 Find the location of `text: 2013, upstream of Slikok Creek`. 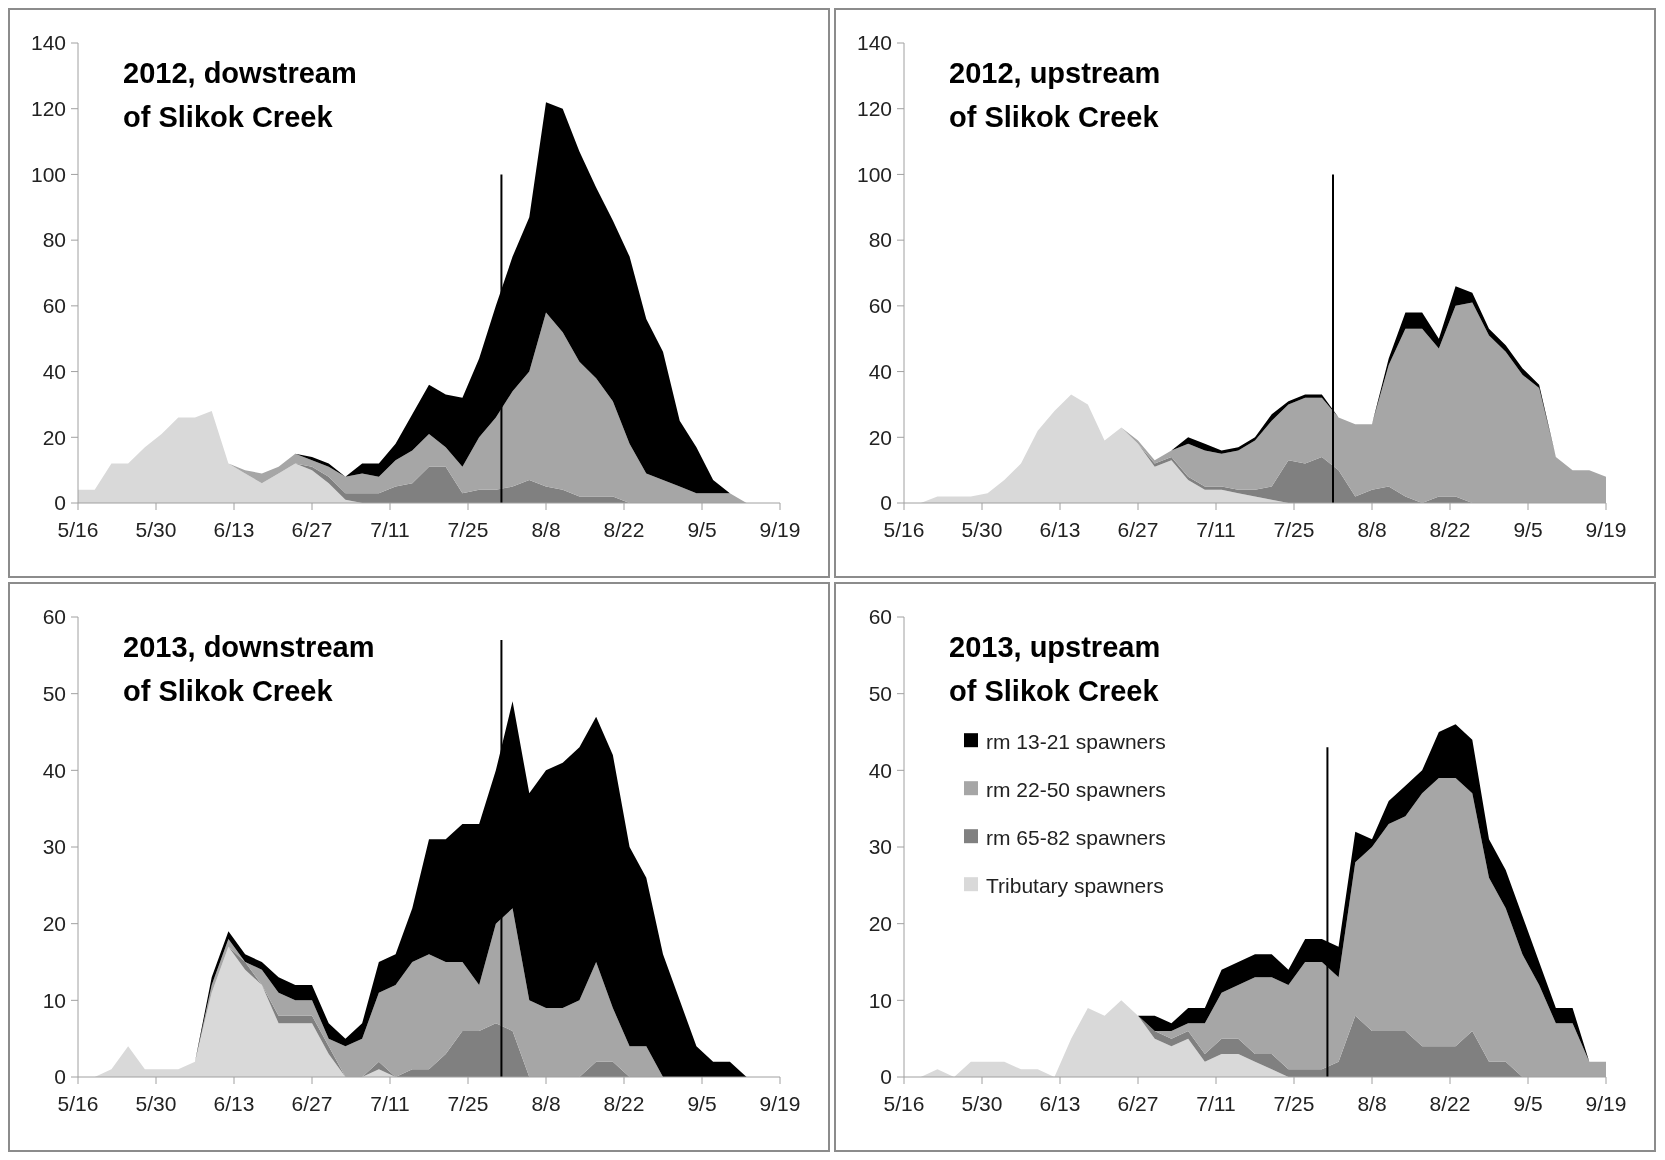

text: 2013, upstream of Slikok Creek is located at coordinates (1055, 669).